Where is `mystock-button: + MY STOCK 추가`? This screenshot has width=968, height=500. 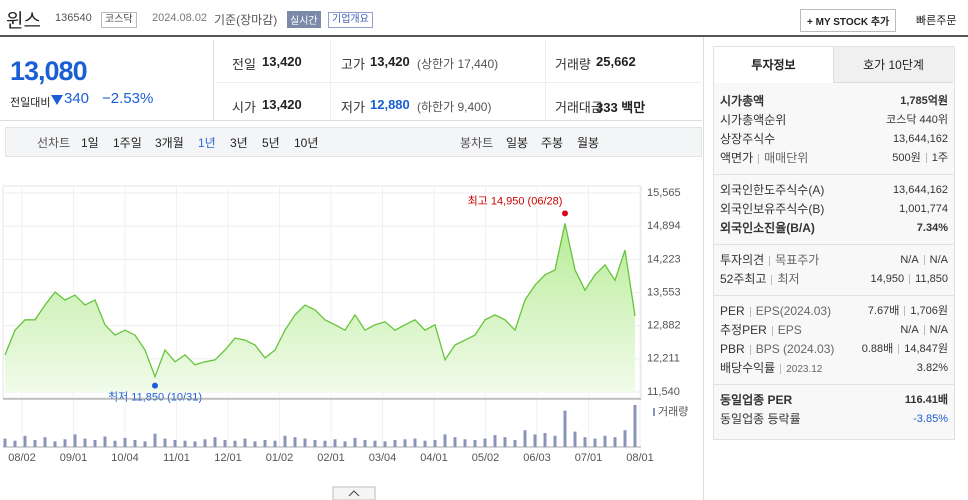 mystock-button: + MY STOCK 추가 is located at coordinates (848, 20).